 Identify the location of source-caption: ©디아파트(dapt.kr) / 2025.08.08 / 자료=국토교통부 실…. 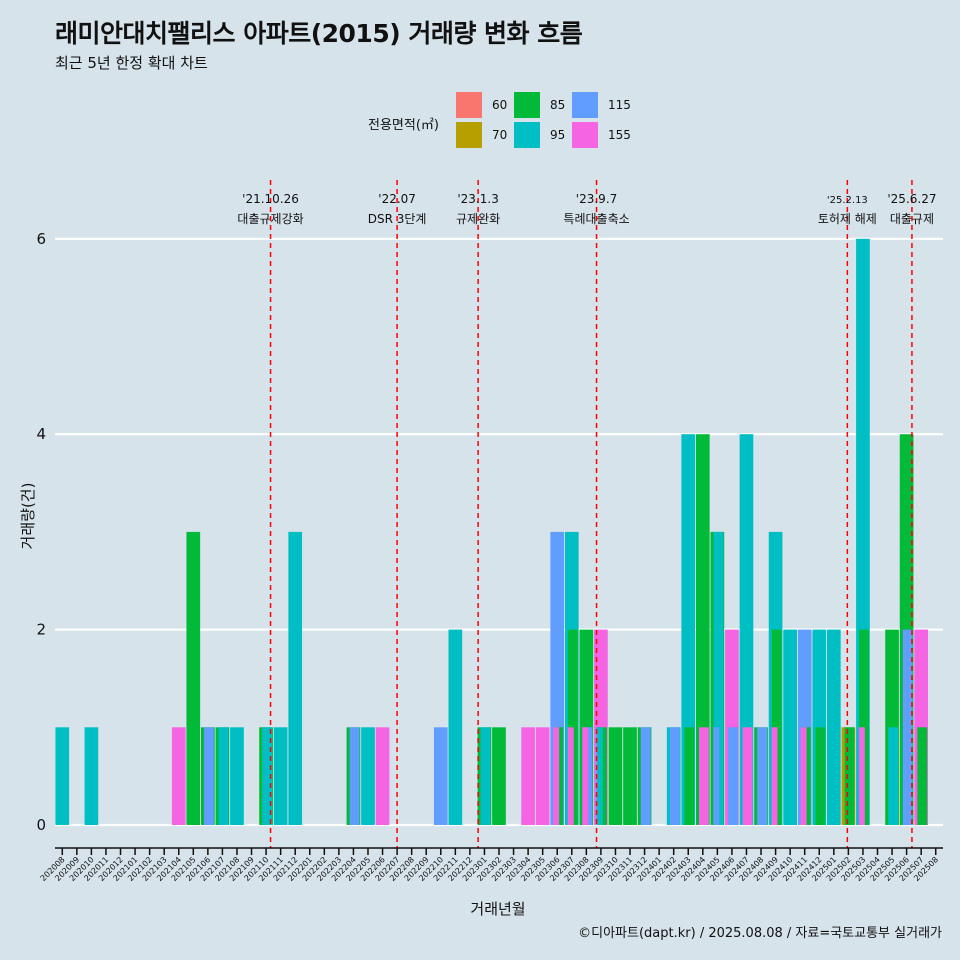
(760, 933).